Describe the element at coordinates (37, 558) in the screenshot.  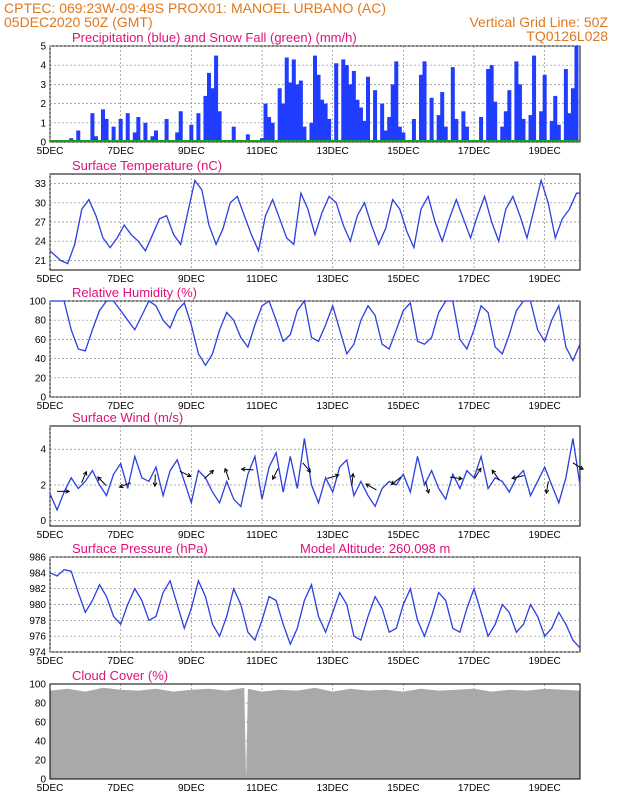
I see `y-tick-label: 986` at that location.